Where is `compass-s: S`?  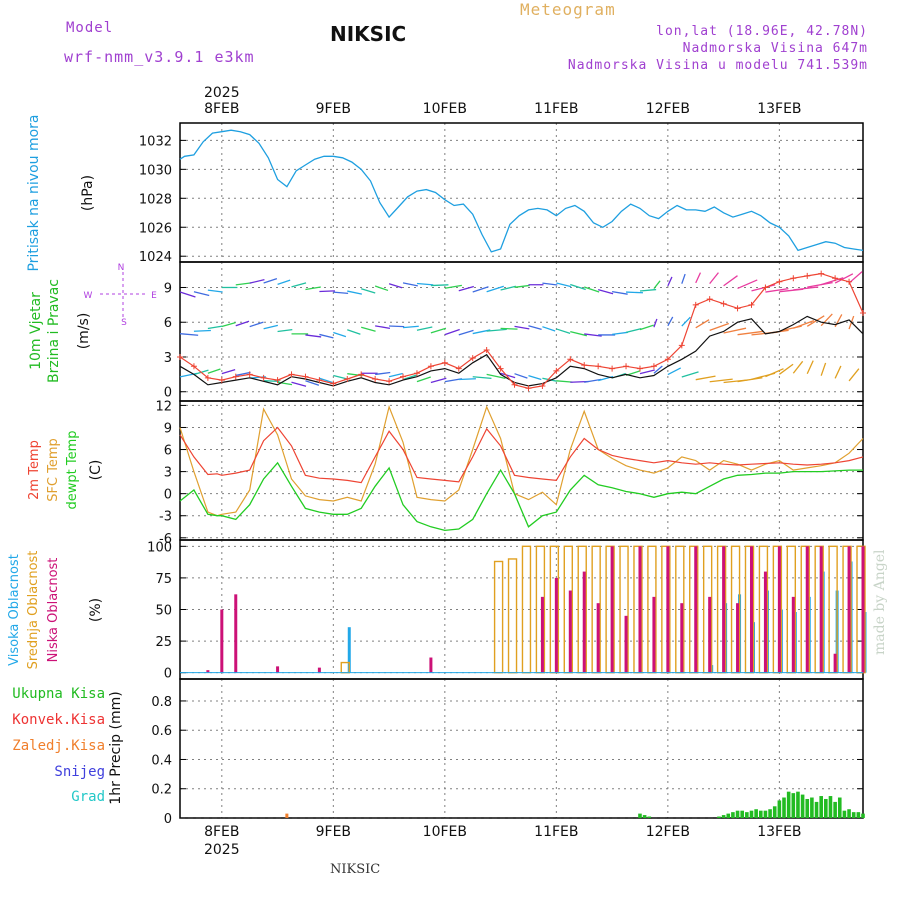
compass-s: S is located at coordinates (124, 323).